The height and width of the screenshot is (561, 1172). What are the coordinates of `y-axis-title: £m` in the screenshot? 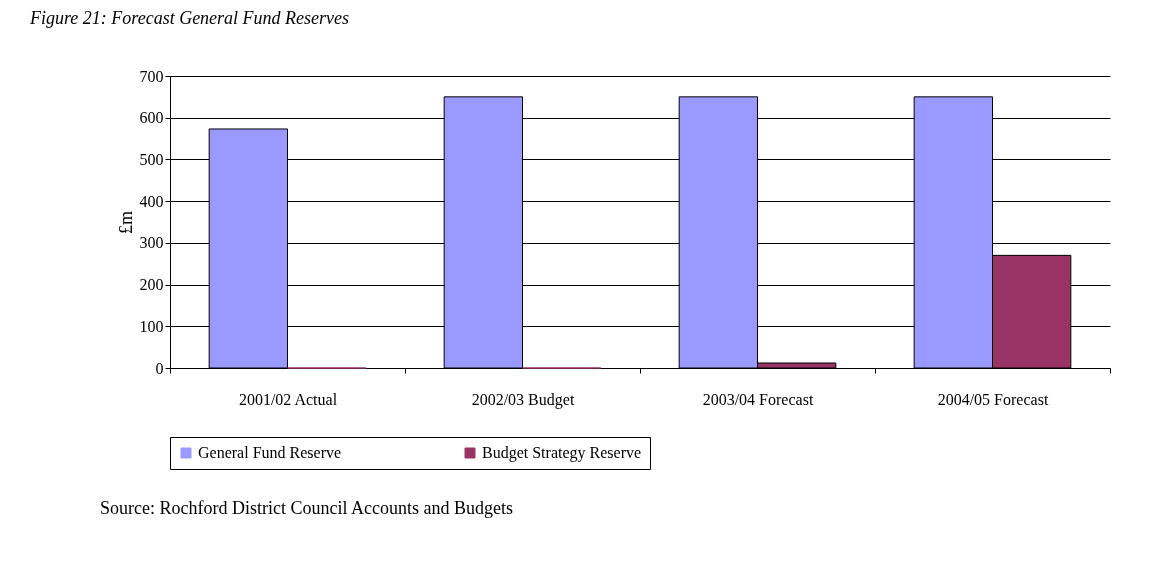 It's located at (125, 222).